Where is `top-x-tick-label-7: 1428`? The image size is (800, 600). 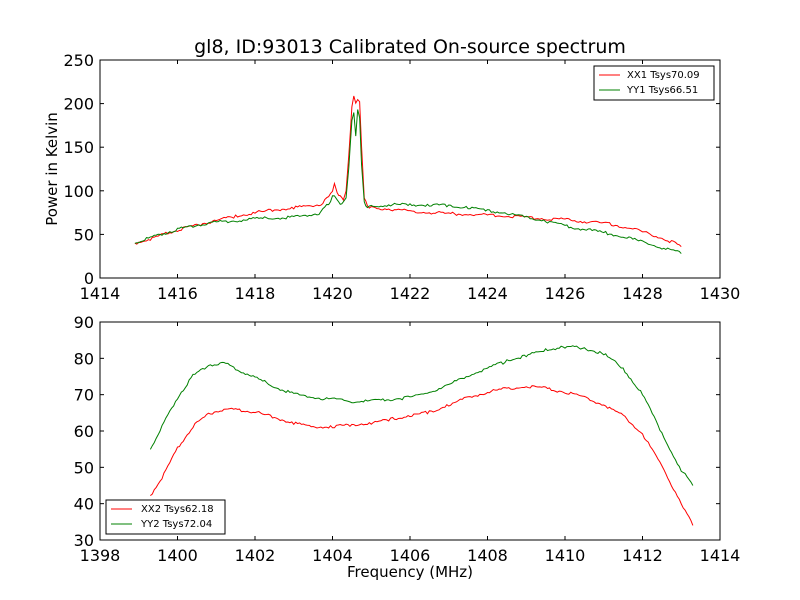 top-x-tick-label-7: 1428 is located at coordinates (642, 293).